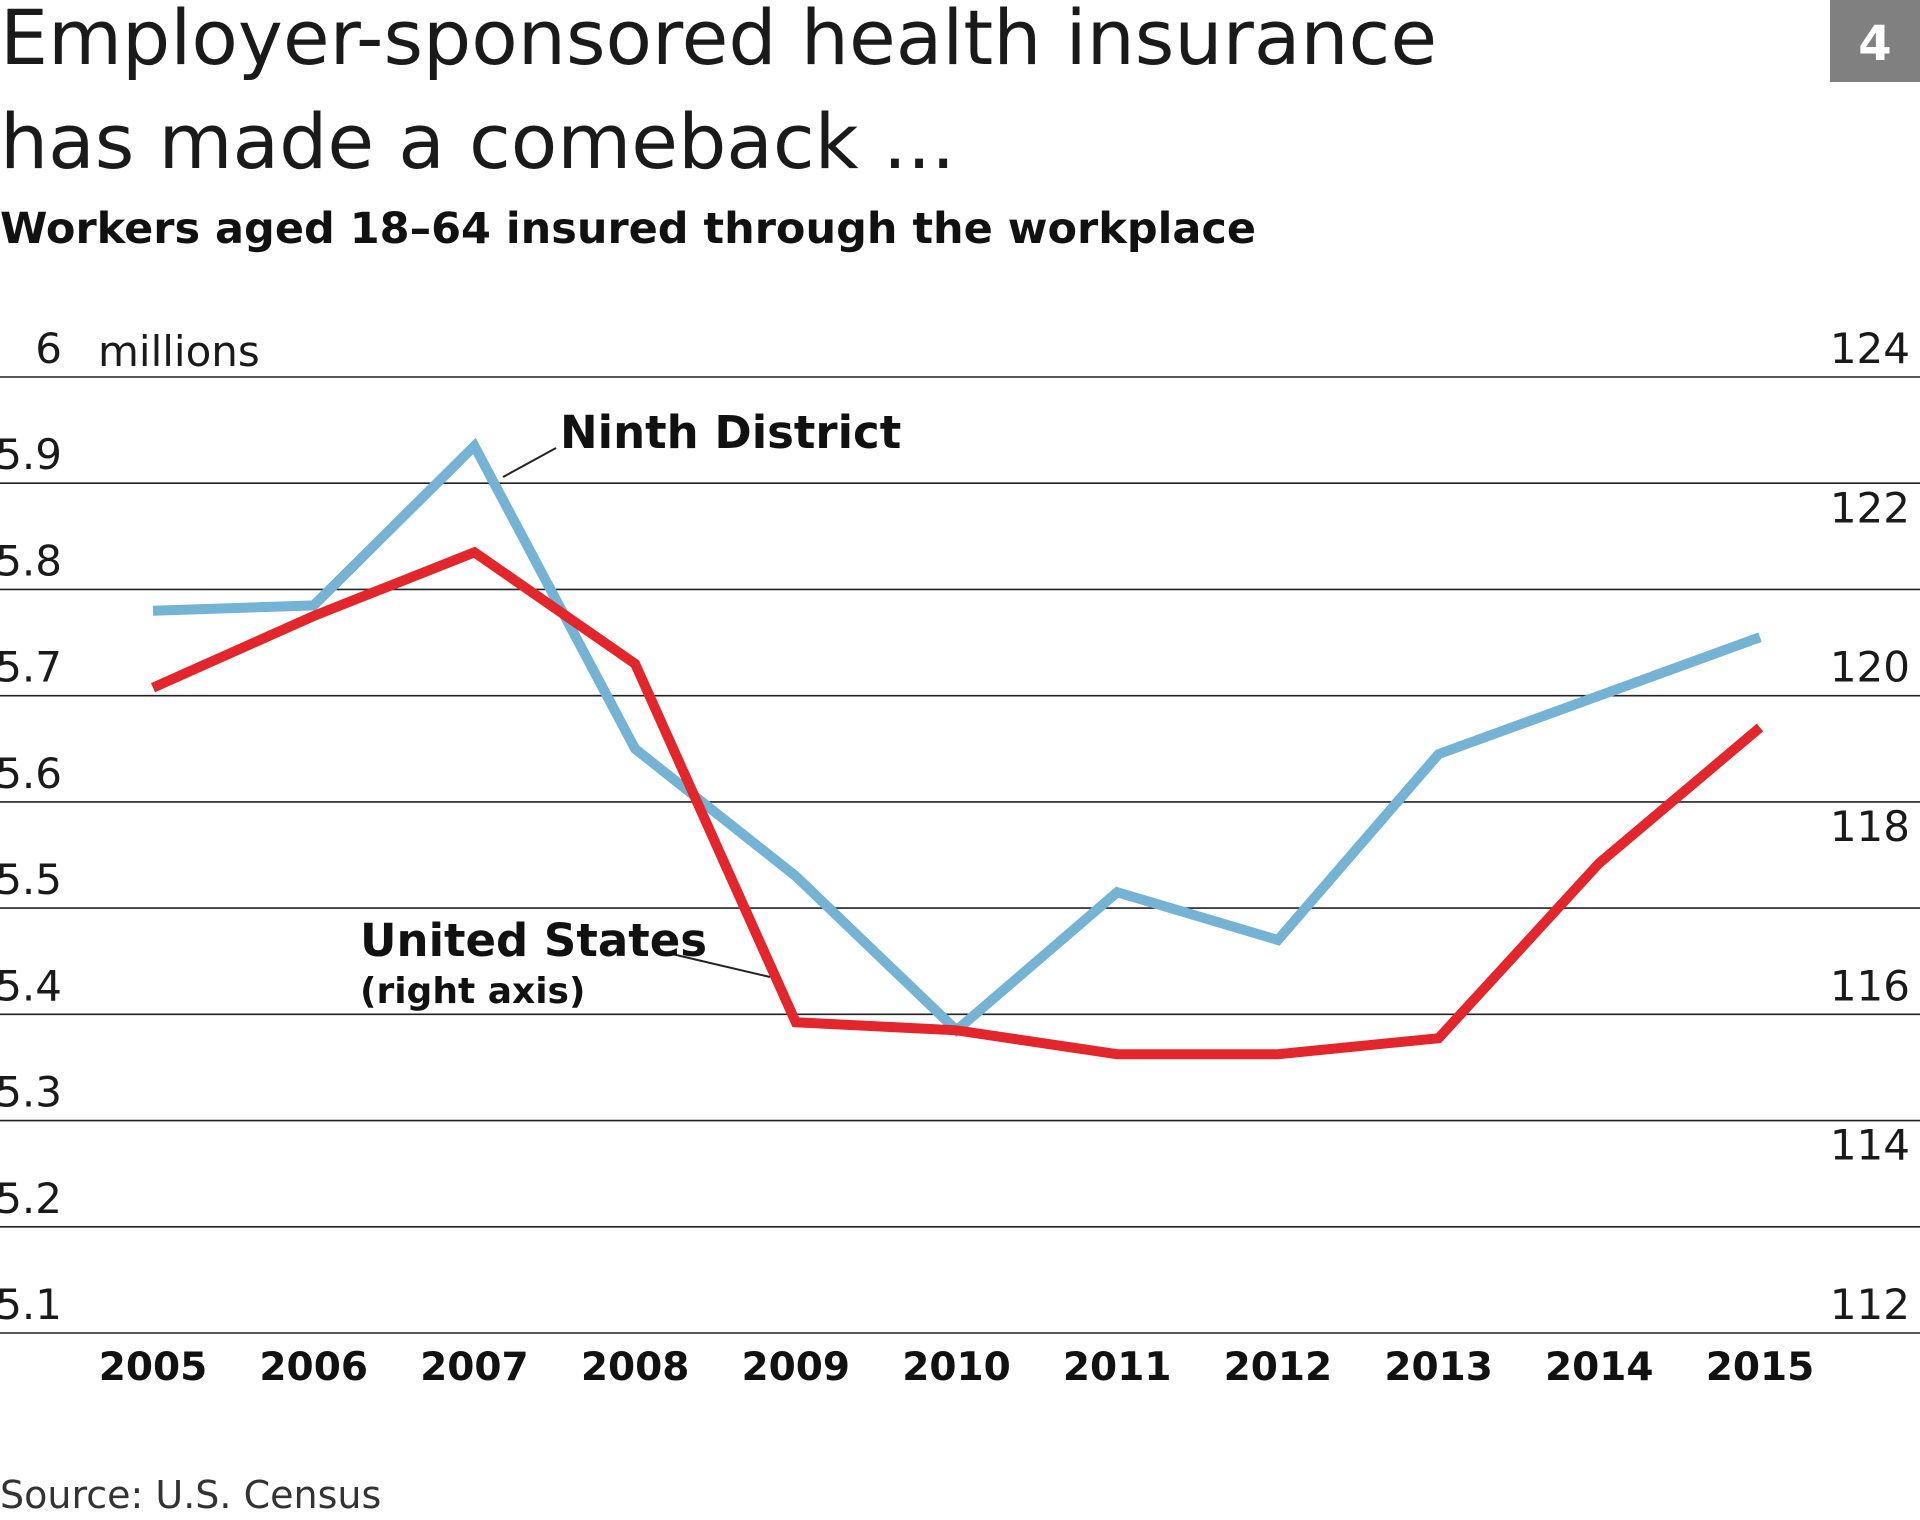 Image resolution: width=1920 pixels, height=1520 pixels. I want to click on left-tick-label: 5.8, so click(31, 560).